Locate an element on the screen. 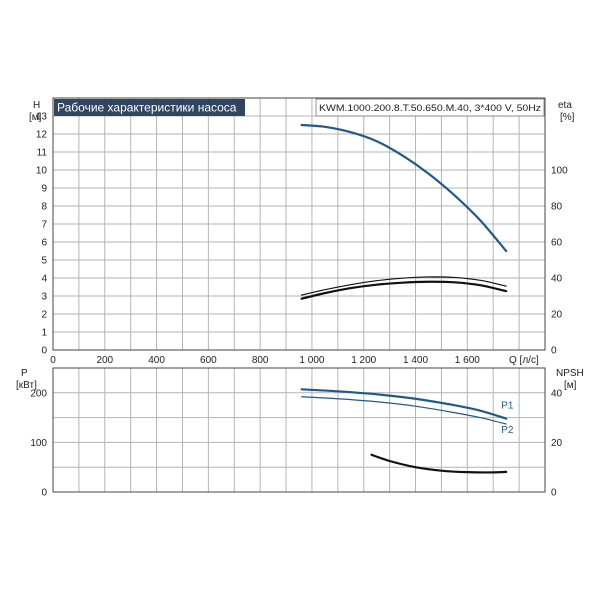  y-left-tick-label: 4 is located at coordinates (44, 279).